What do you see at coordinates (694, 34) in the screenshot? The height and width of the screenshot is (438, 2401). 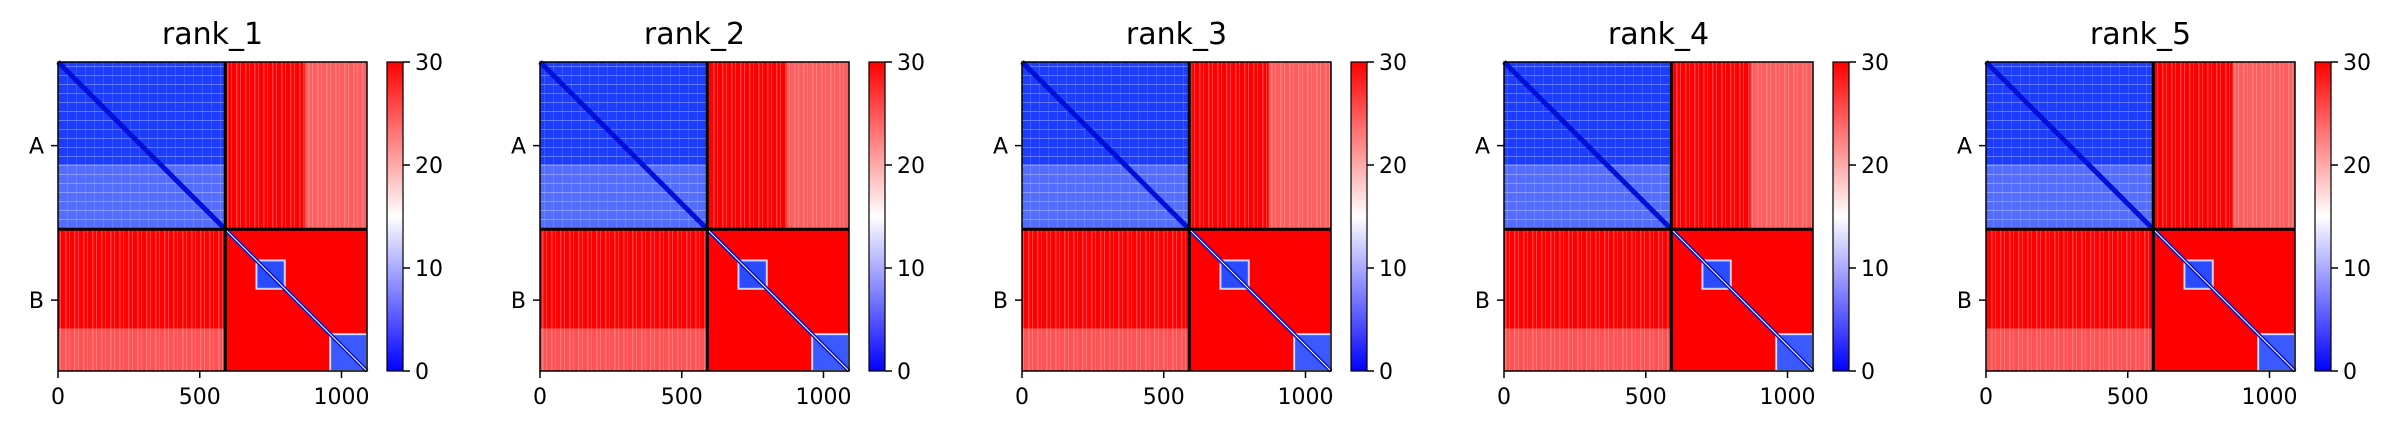 I see `panel-title: rank_2` at bounding box center [694, 34].